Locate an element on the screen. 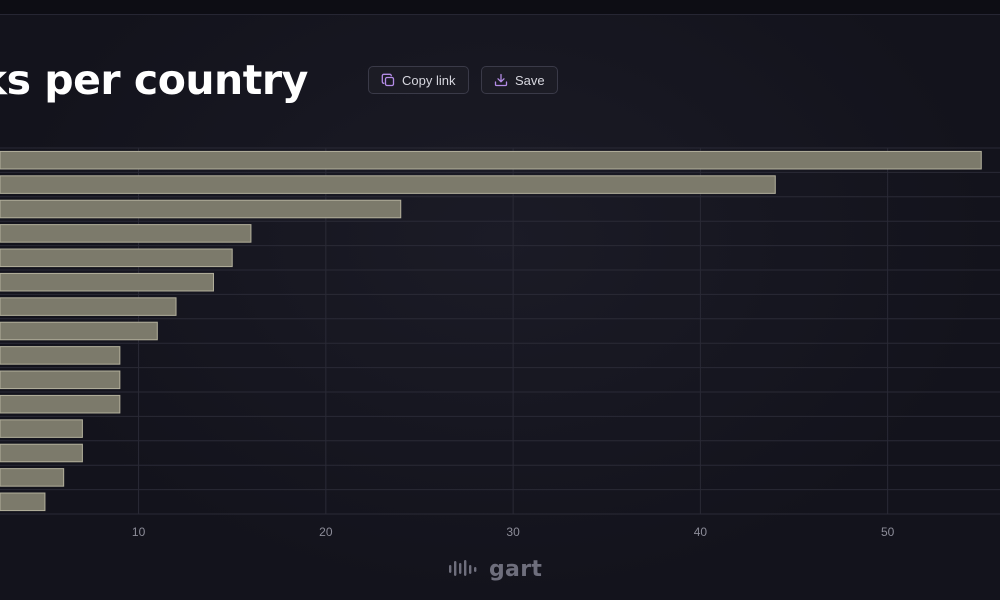 This screenshot has width=1000, height=600. x-tick-label: 20 is located at coordinates (326, 532).